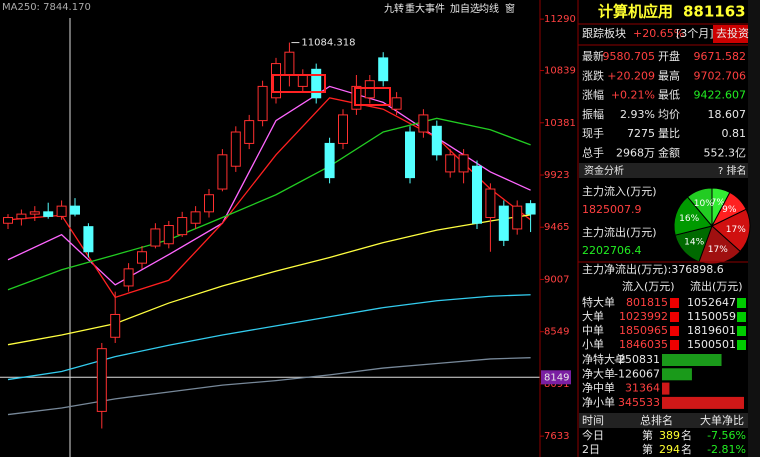 The width and height of the screenshot is (760, 457). What do you see at coordinates (720, 75) in the screenshot?
I see `quote-value: 9702.706` at bounding box center [720, 75].